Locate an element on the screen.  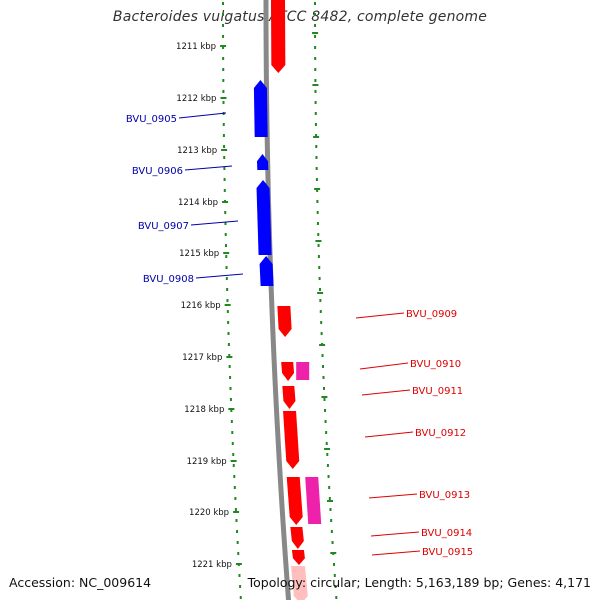
kbp-tick-label: 1219 kbp is located at coordinates (207, 462).